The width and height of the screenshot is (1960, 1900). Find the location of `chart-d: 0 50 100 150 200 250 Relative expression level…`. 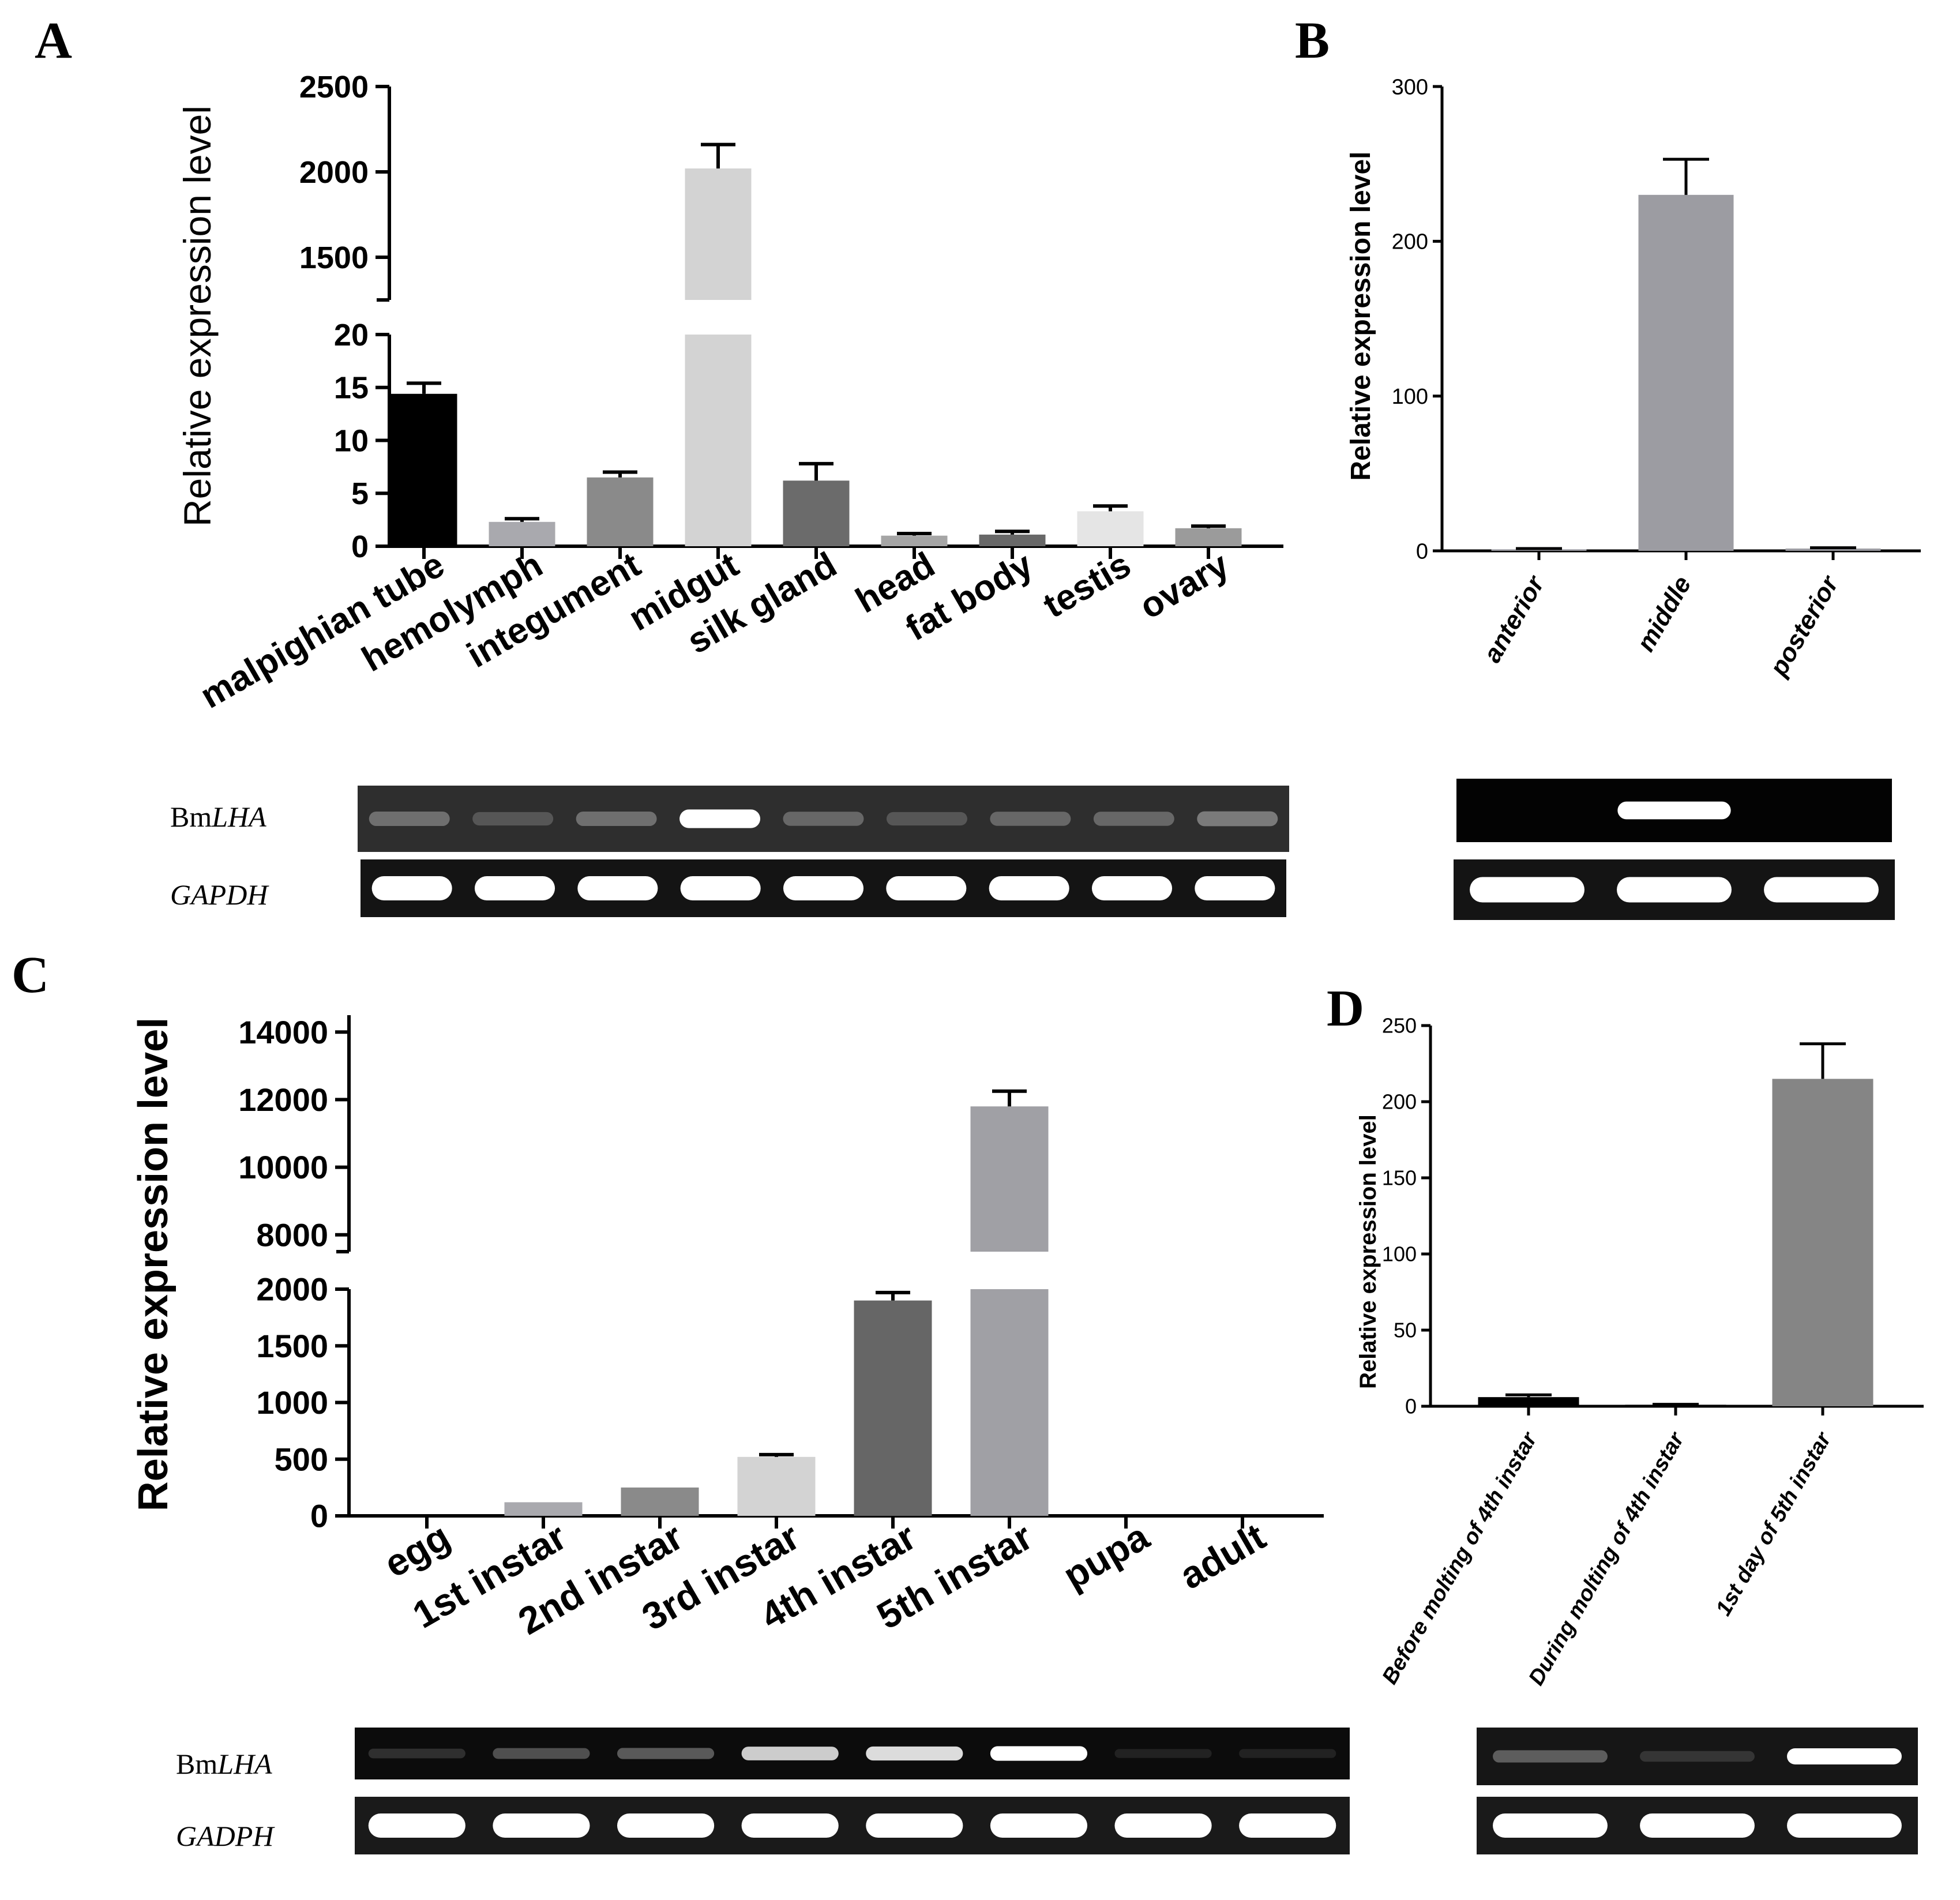

chart-d: 0 50 100 150 200 250 Relative expression level… is located at coordinates (1640, 1351).